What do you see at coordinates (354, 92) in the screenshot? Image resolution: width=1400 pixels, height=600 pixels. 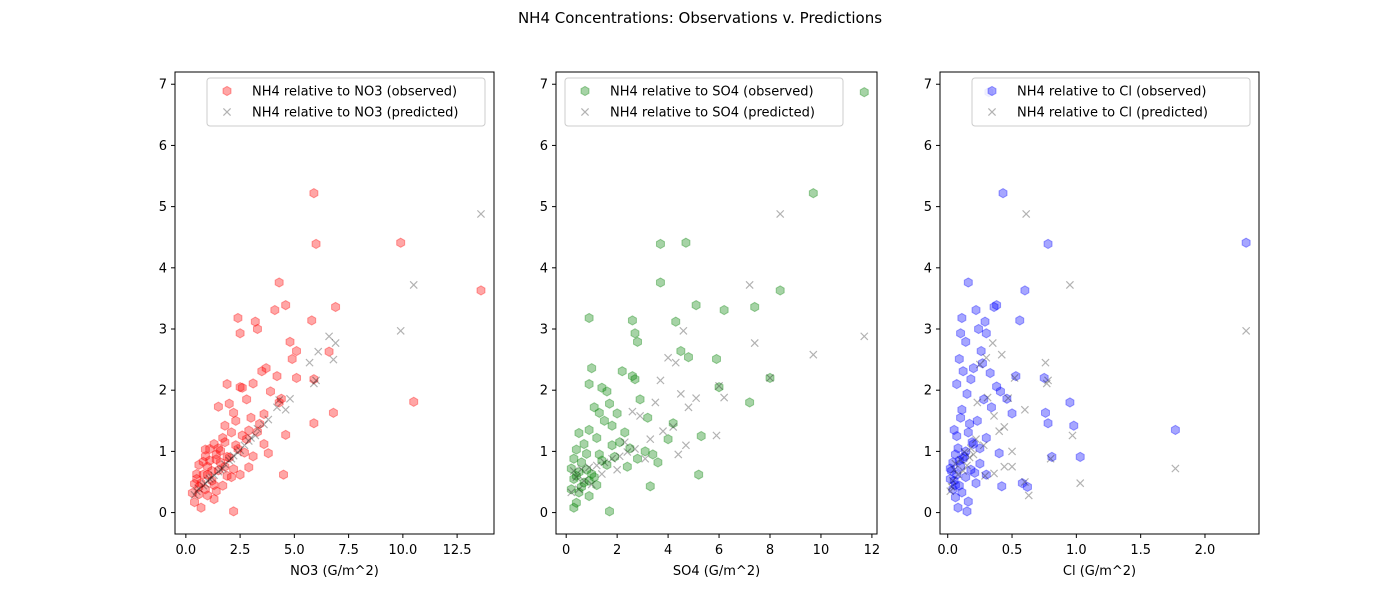 I see `legend-label: NH4 relative to NO3 (observed)` at bounding box center [354, 92].